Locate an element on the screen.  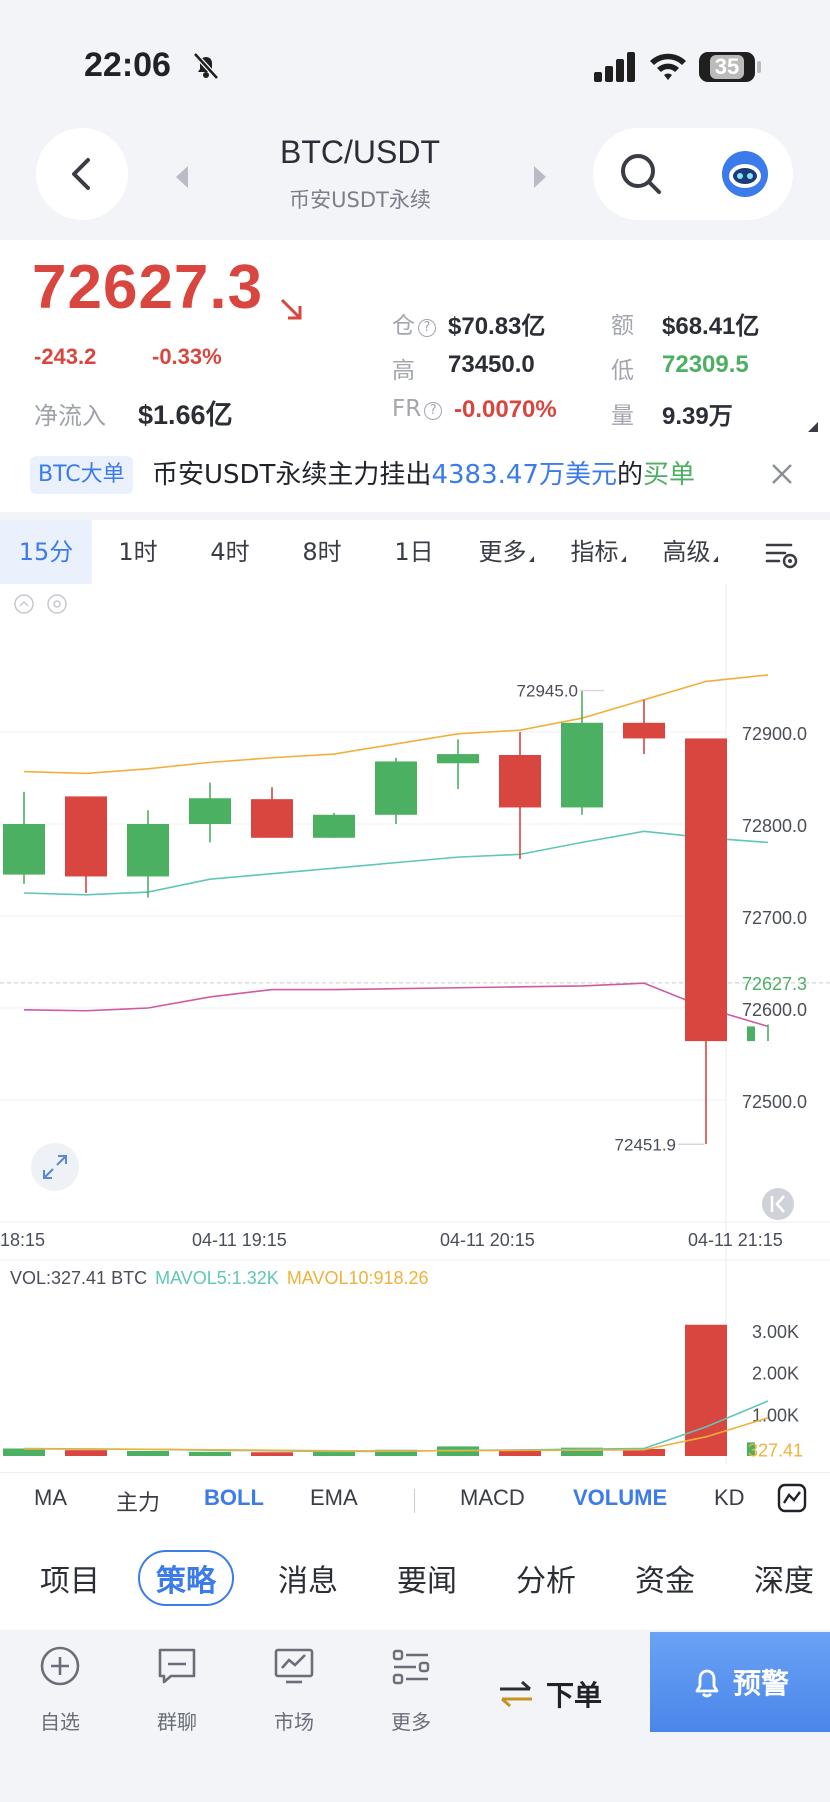
volume-value: 9.39万 is located at coordinates (697, 416).